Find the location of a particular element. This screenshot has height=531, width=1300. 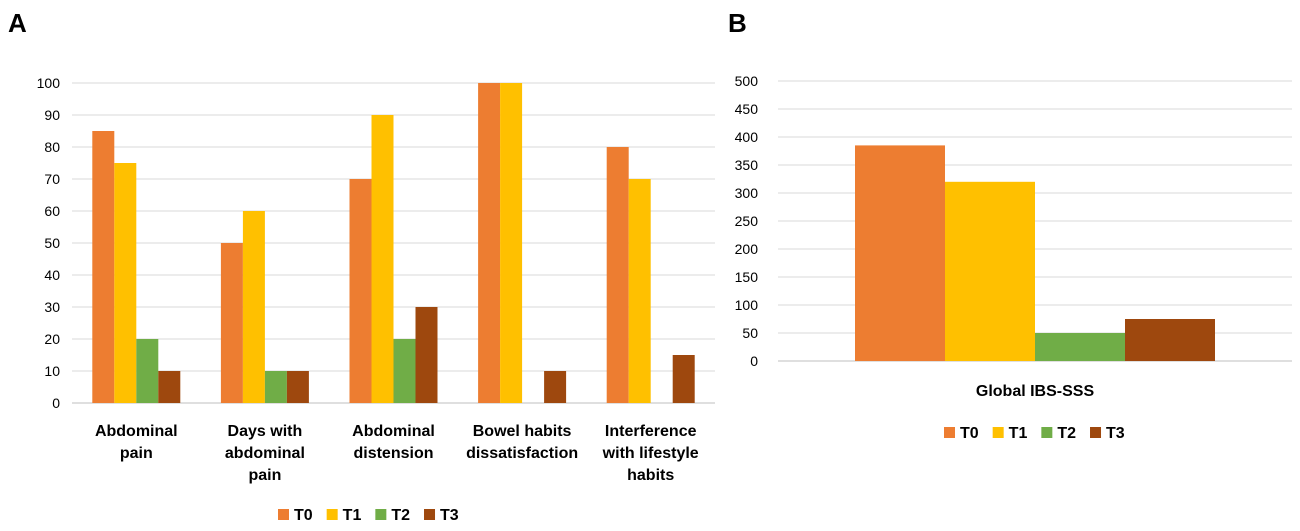

a-category-label: Days with is located at coordinates (265, 431).